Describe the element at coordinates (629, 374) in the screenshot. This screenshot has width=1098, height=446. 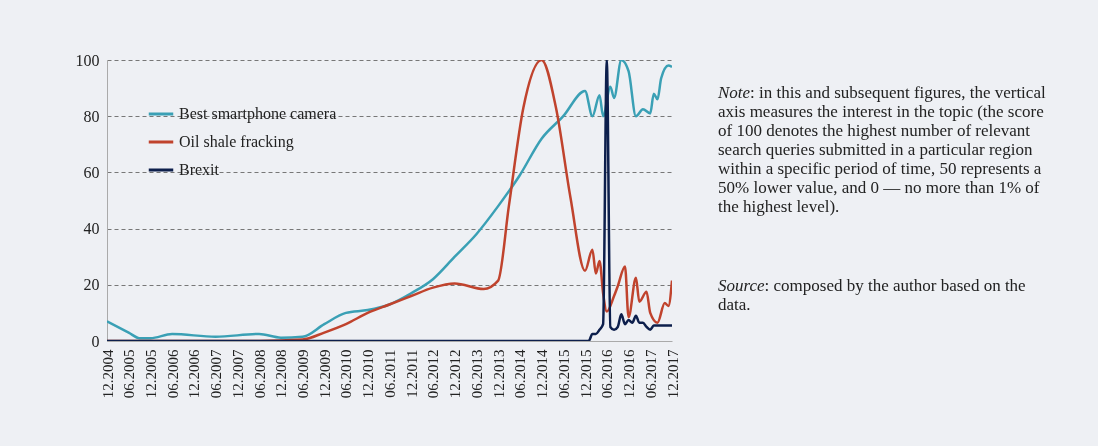
I see `x-tick-label: 12.2016` at that location.